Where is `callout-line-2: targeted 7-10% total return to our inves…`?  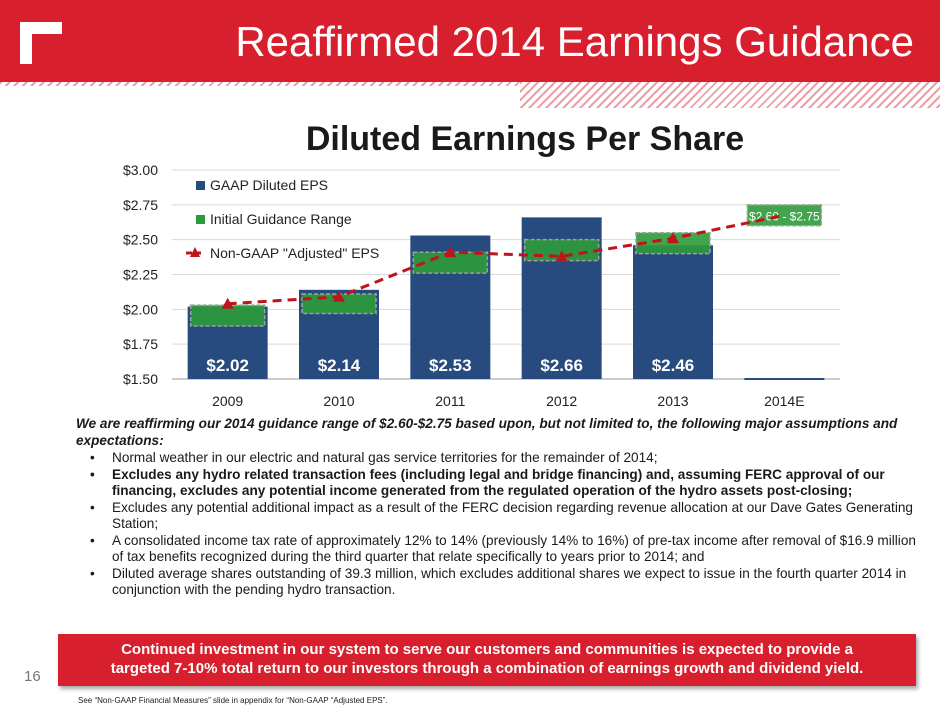
callout-line-2: targeted 7-10% total return to our inves… is located at coordinates (487, 668).